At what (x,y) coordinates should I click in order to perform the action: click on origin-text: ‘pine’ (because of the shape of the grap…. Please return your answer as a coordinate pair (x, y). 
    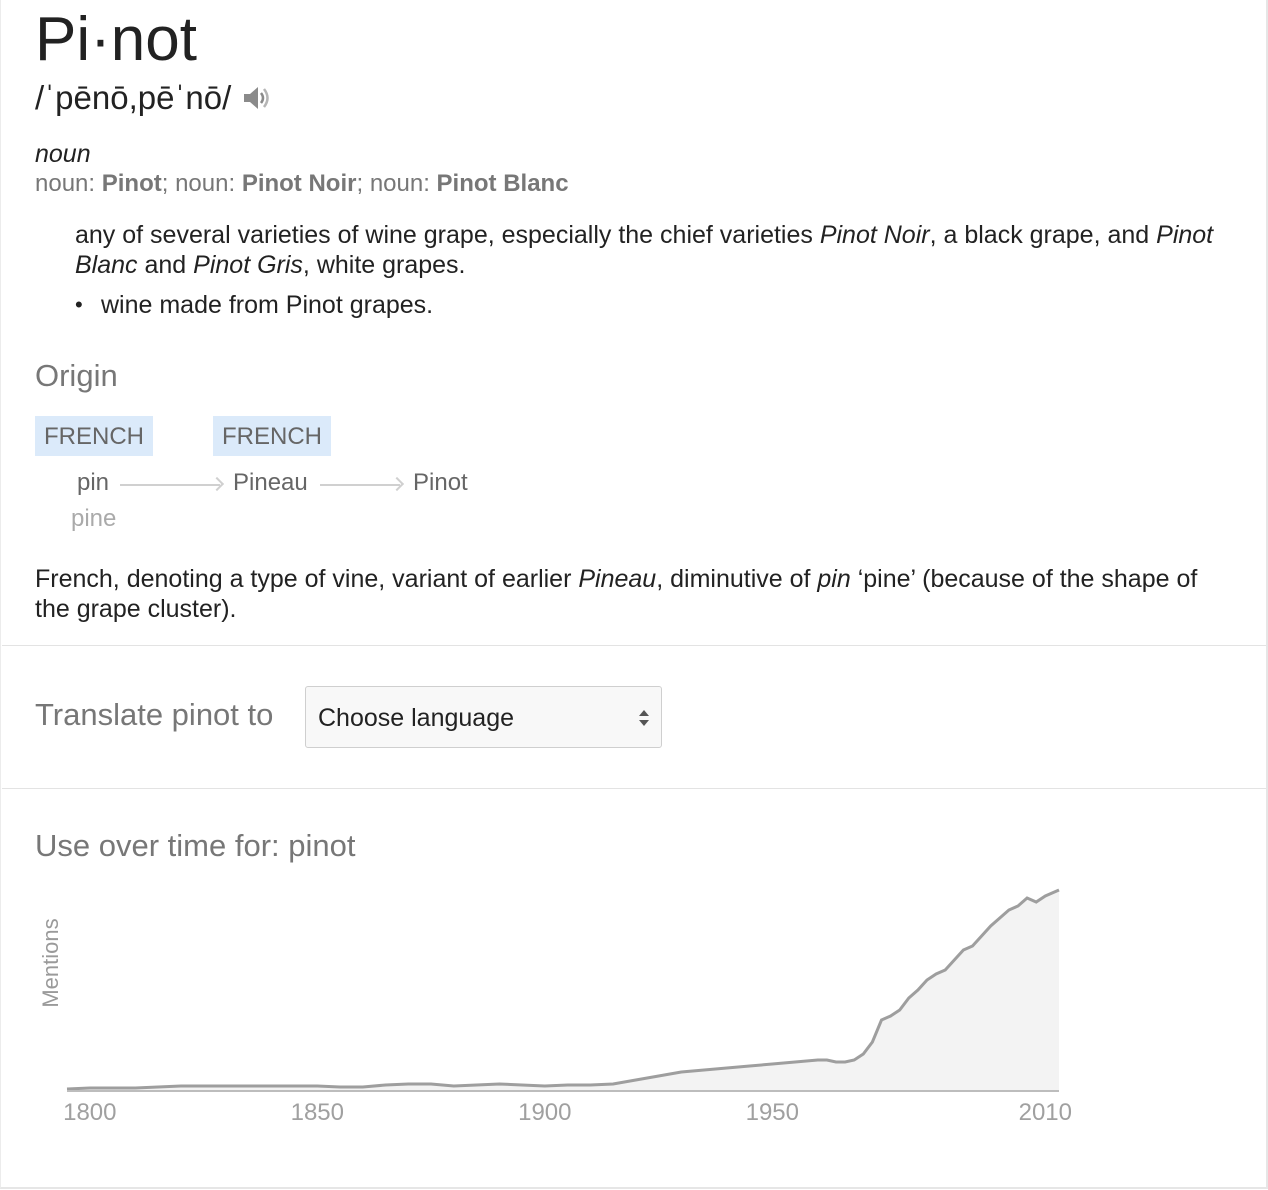
    Looking at the image, I should click on (616, 594).